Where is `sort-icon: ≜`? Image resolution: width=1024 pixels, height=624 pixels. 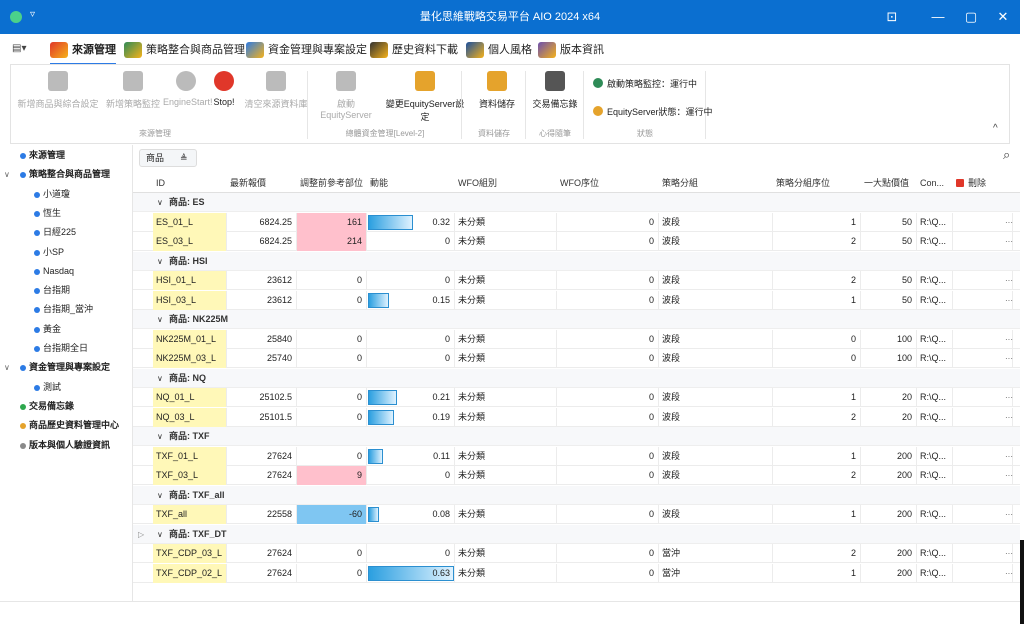
sort-icon: ≜ is located at coordinates (184, 158).